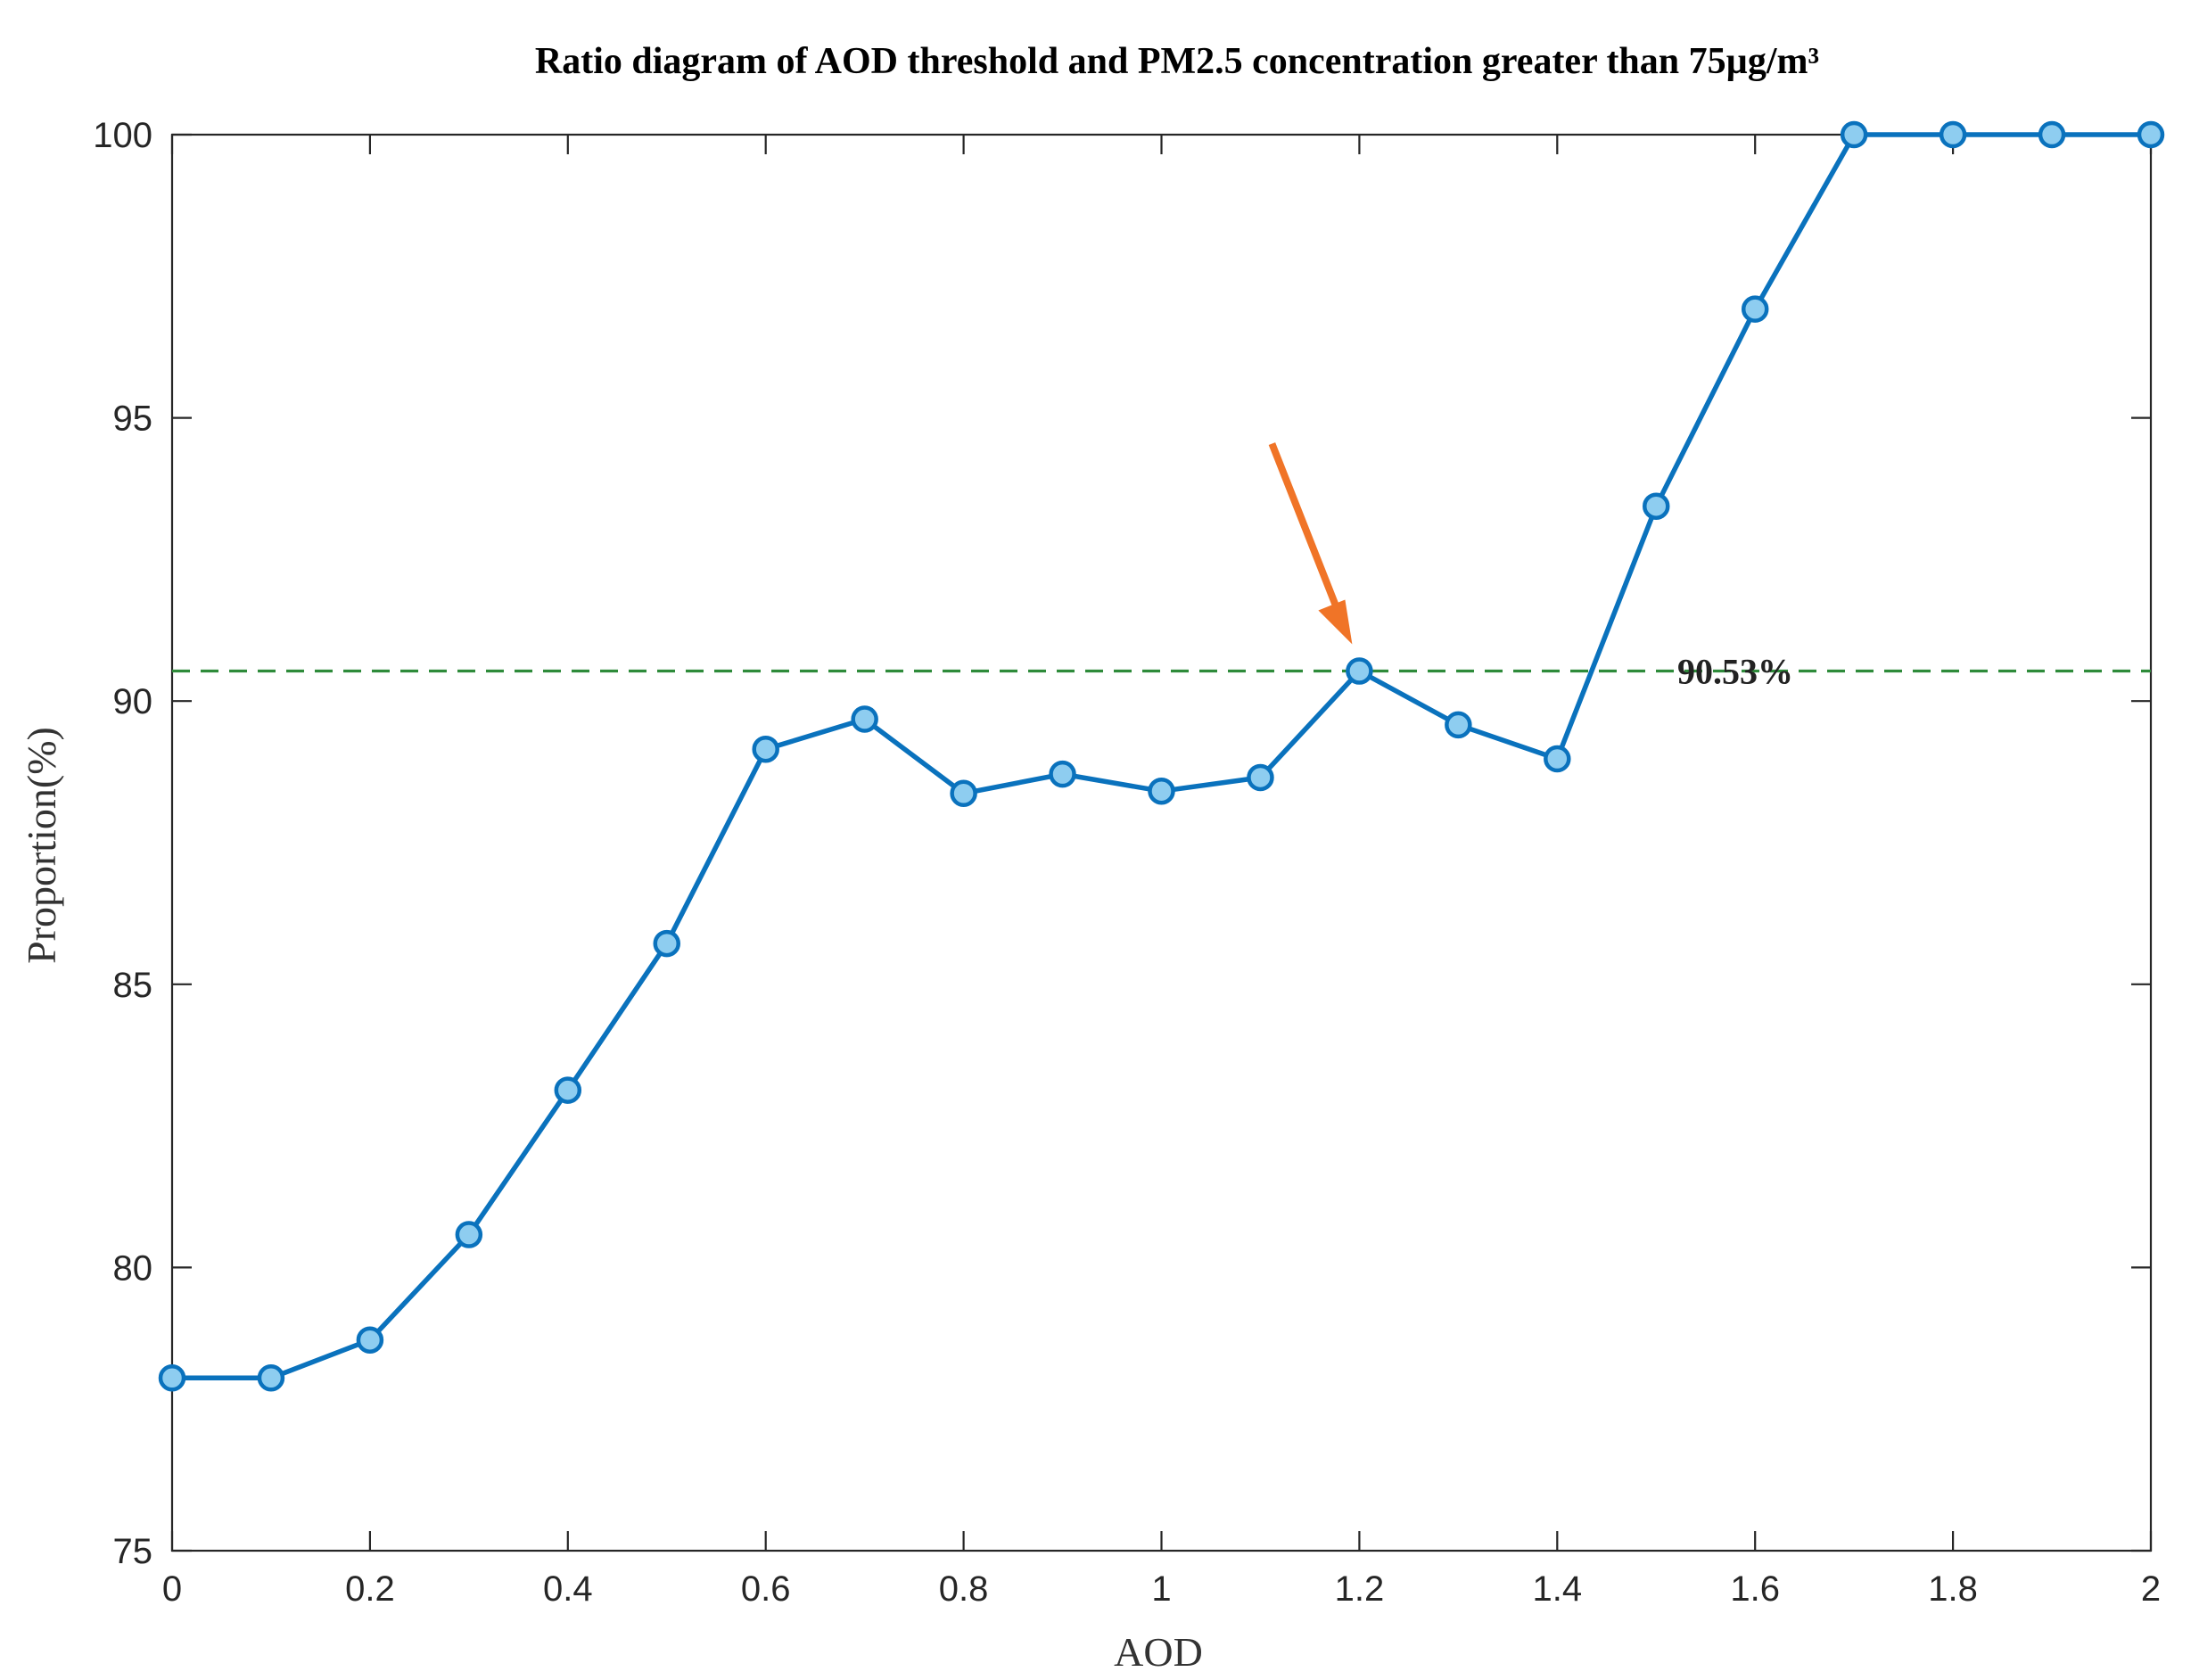 This screenshot has width=2199, height=1680. What do you see at coordinates (1306, 530) in the screenshot?
I see `annotation-arrow-shaft` at bounding box center [1306, 530].